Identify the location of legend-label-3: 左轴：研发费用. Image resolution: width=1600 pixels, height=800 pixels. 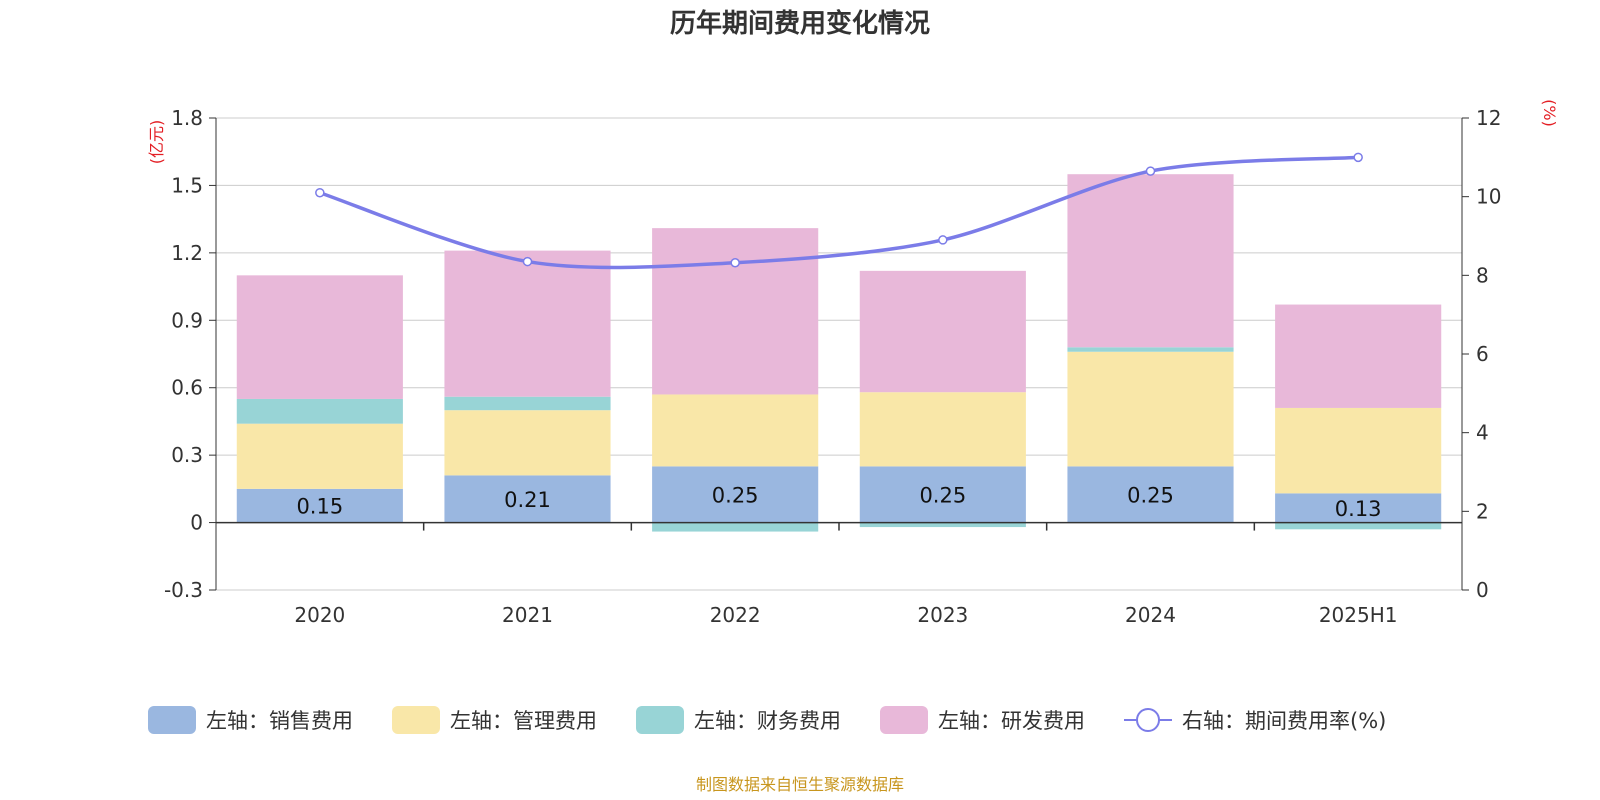
(1011, 721).